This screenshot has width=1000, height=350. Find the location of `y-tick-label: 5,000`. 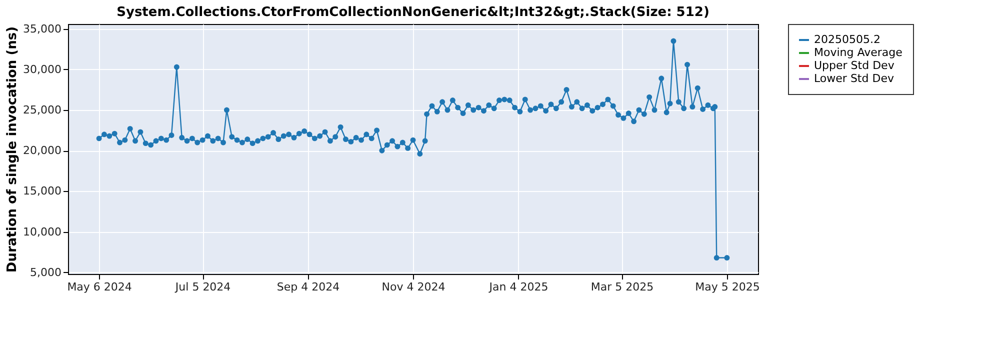

y-tick-label: 5,000 is located at coordinates (46, 272).